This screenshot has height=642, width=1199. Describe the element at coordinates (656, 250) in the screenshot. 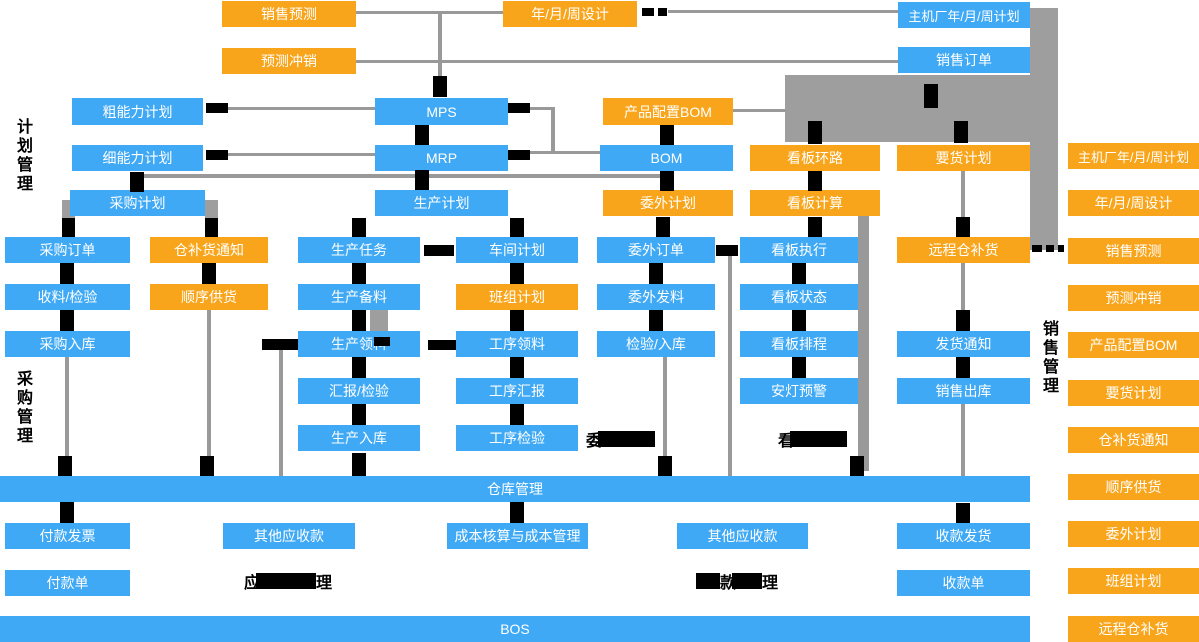

I see `node-outsourcing-order: 委外订单` at that location.